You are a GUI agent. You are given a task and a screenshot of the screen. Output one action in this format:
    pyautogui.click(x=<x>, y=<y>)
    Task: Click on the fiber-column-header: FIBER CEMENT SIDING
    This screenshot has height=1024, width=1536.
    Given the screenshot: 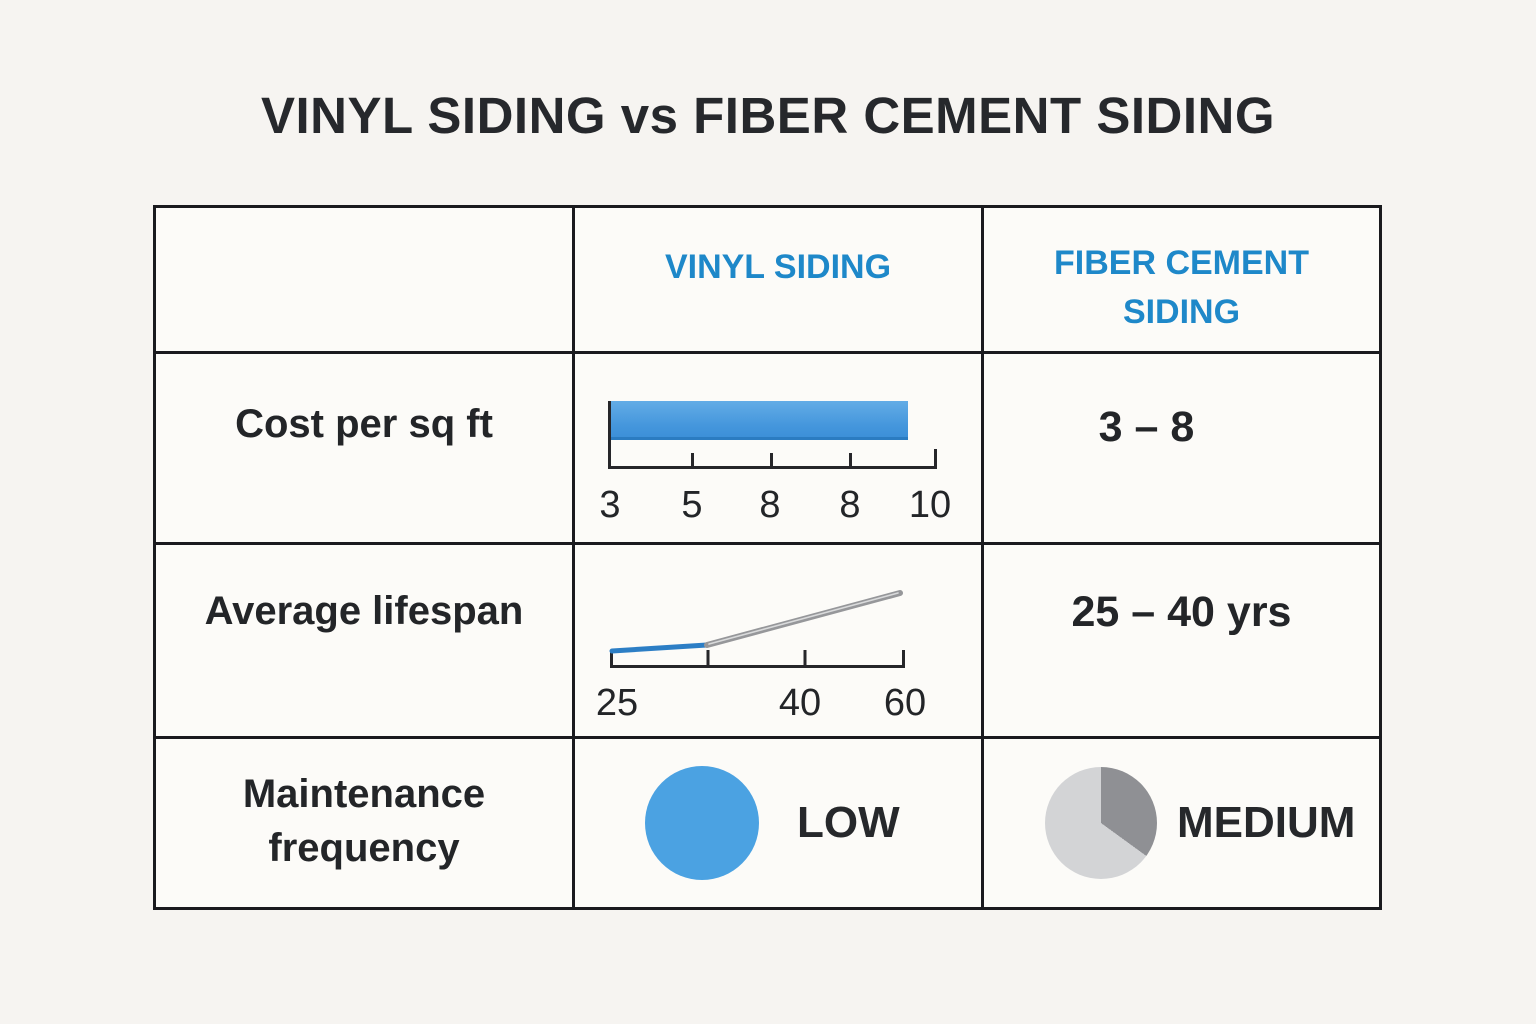 What is the action you would take?
    pyautogui.click(x=1181, y=287)
    